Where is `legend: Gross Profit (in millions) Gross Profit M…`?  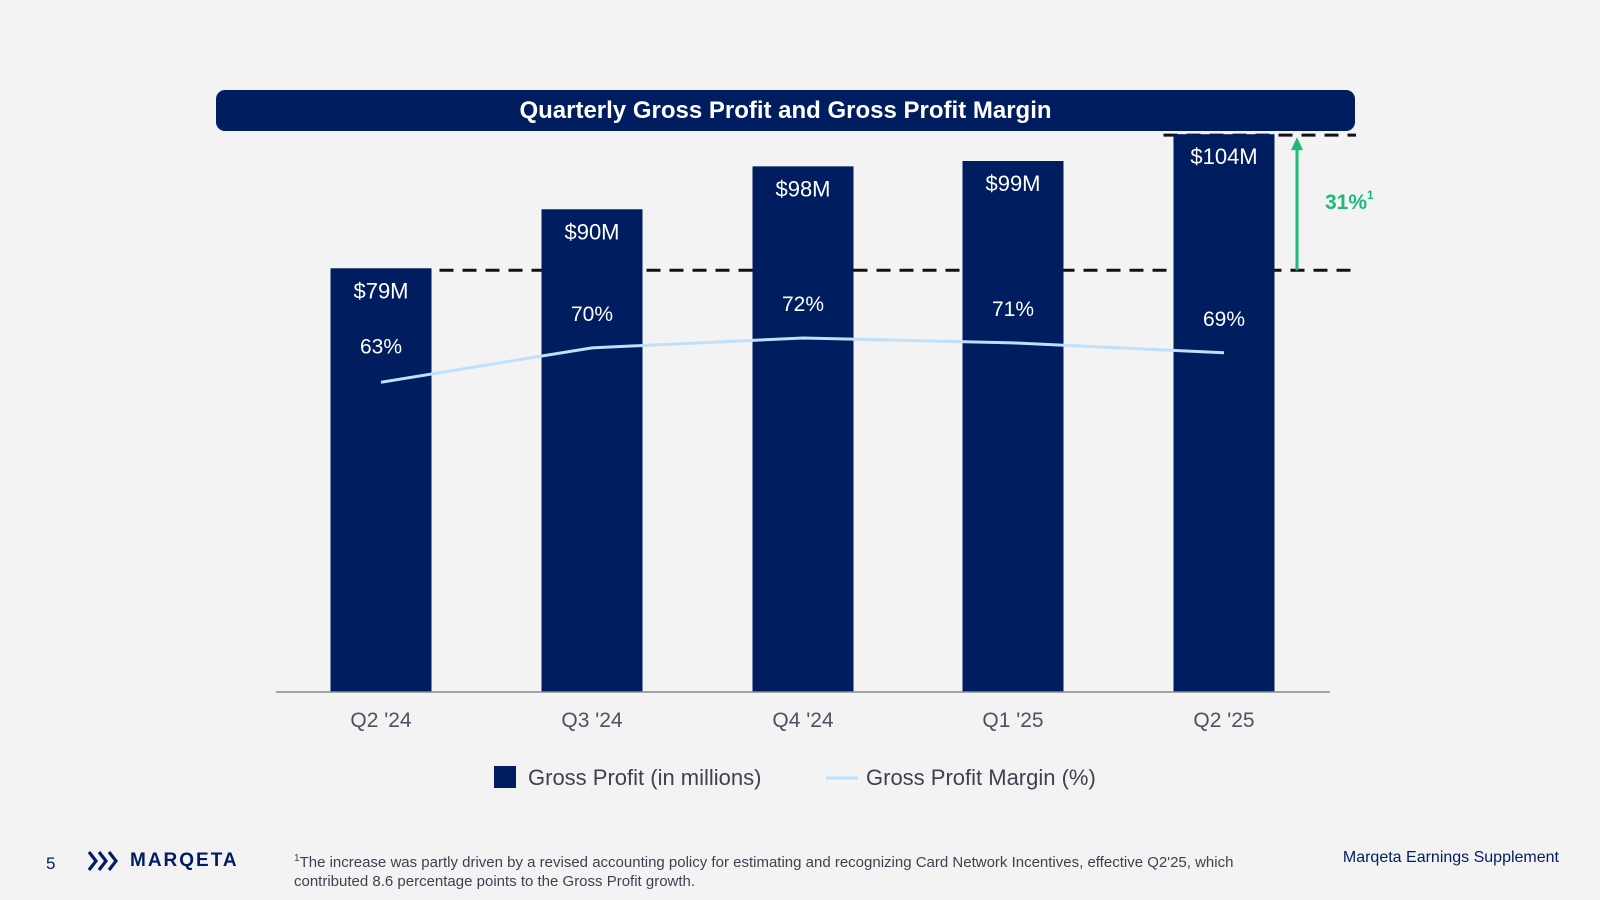 legend: Gross Profit (in millions) Gross Profit M… is located at coordinates (795, 777).